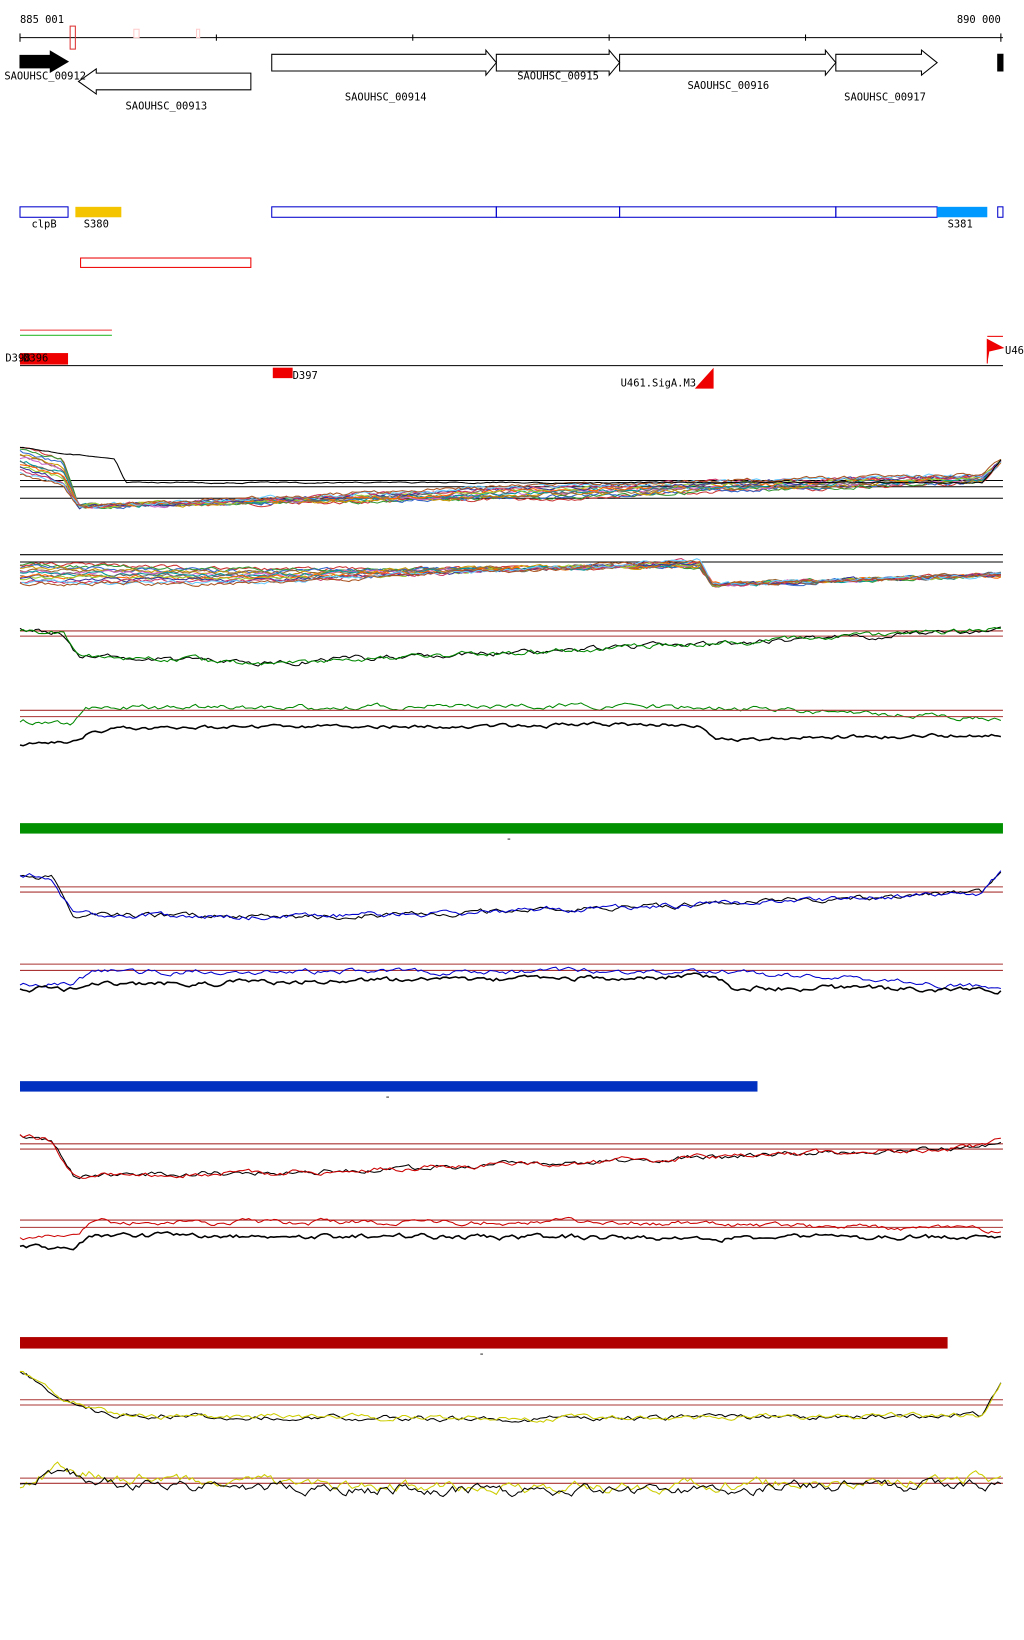  What do you see at coordinates (511, 32) in the screenshot?
I see `ruler: 885 001 890 000` at bounding box center [511, 32].